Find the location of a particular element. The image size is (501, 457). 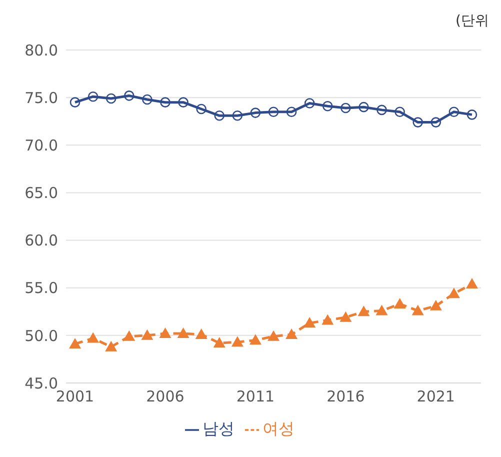

y-tick-label: 75.0 is located at coordinates (41, 97).